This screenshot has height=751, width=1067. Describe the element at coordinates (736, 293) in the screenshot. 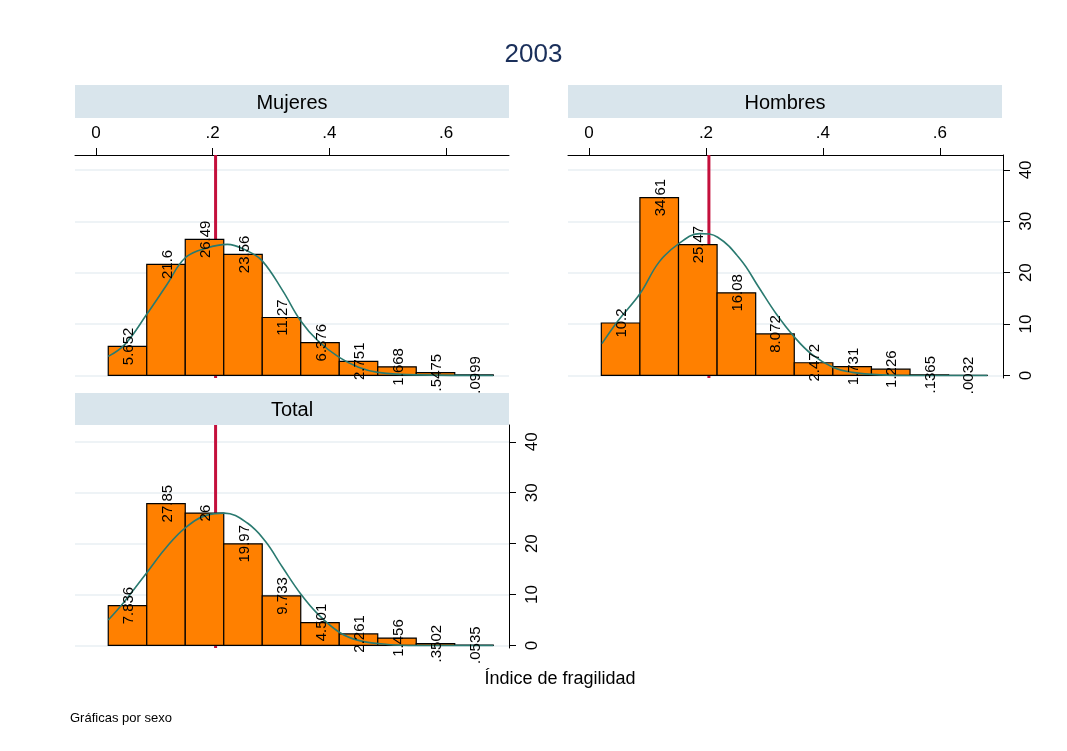

I see `data-label: 16.08` at that location.